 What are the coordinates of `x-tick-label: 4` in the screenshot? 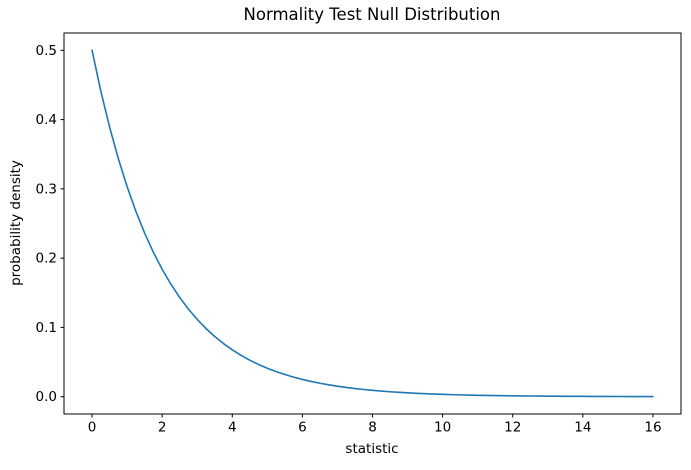 It's located at (232, 428).